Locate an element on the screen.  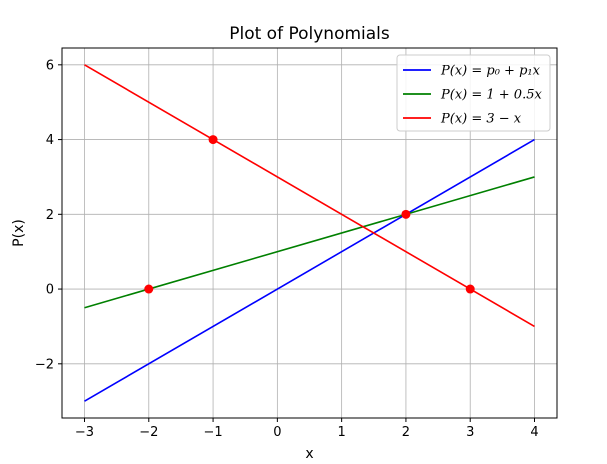
y-axis-title: P(x) is located at coordinates (19, 233).